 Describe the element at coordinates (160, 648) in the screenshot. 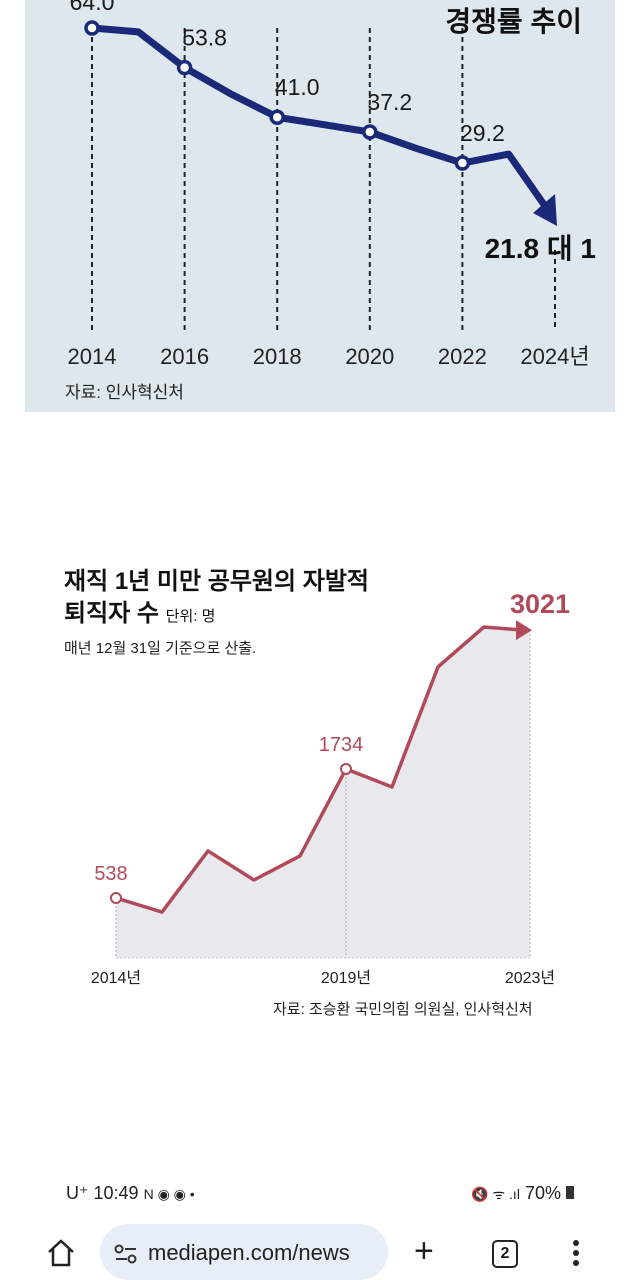

I see `chart2-note: 매년 12월 31일 기준으로 산출.` at that location.